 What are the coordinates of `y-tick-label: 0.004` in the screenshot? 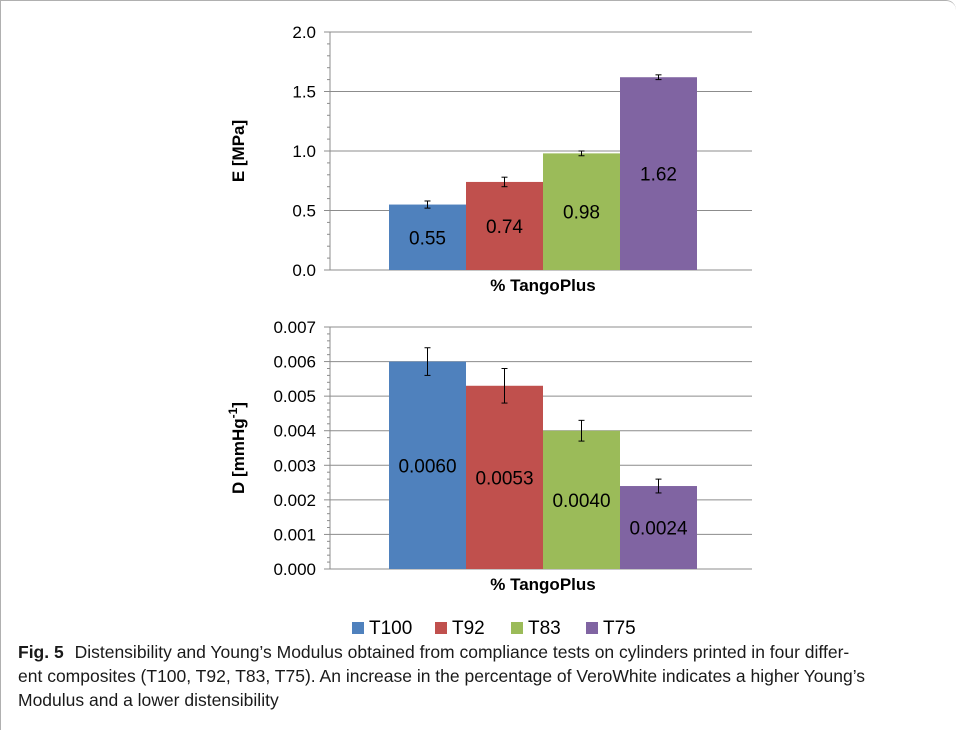 It's located at (294, 431).